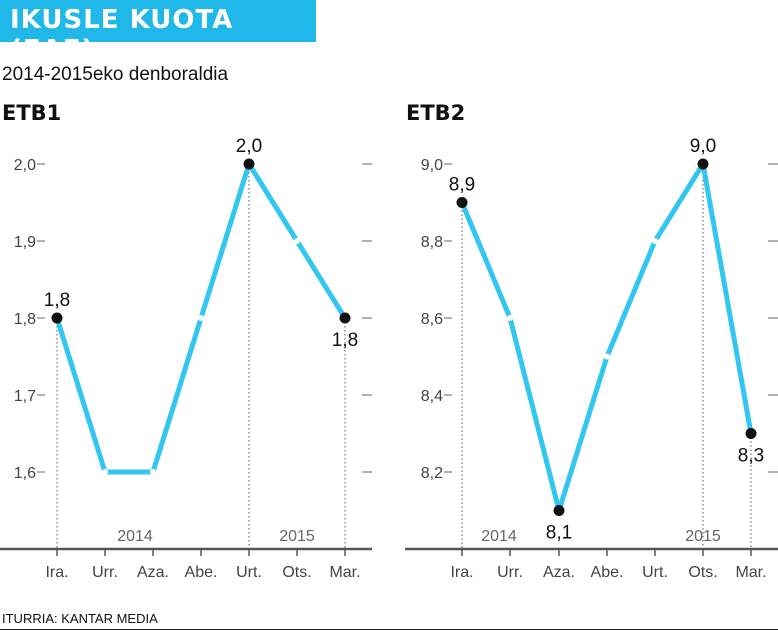 The height and width of the screenshot is (633, 778). I want to click on y-tick-label: 8,4, so click(432, 396).